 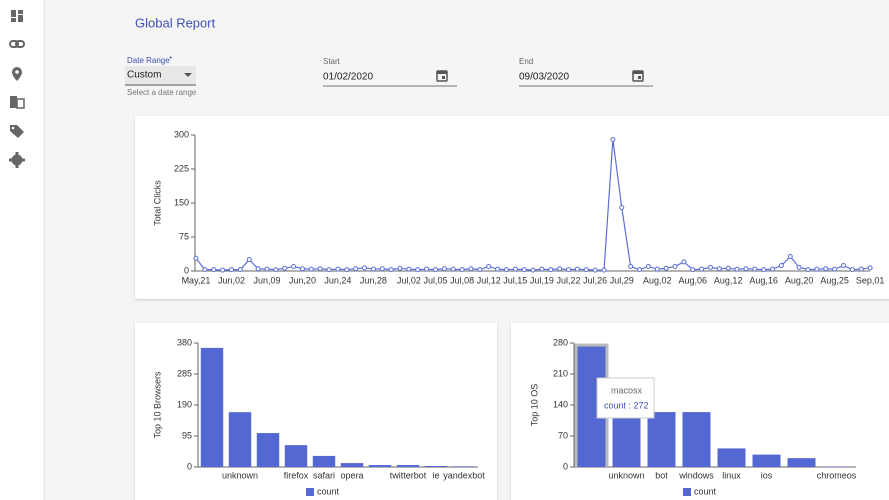 I want to click on legend-swatch, so click(x=310, y=492).